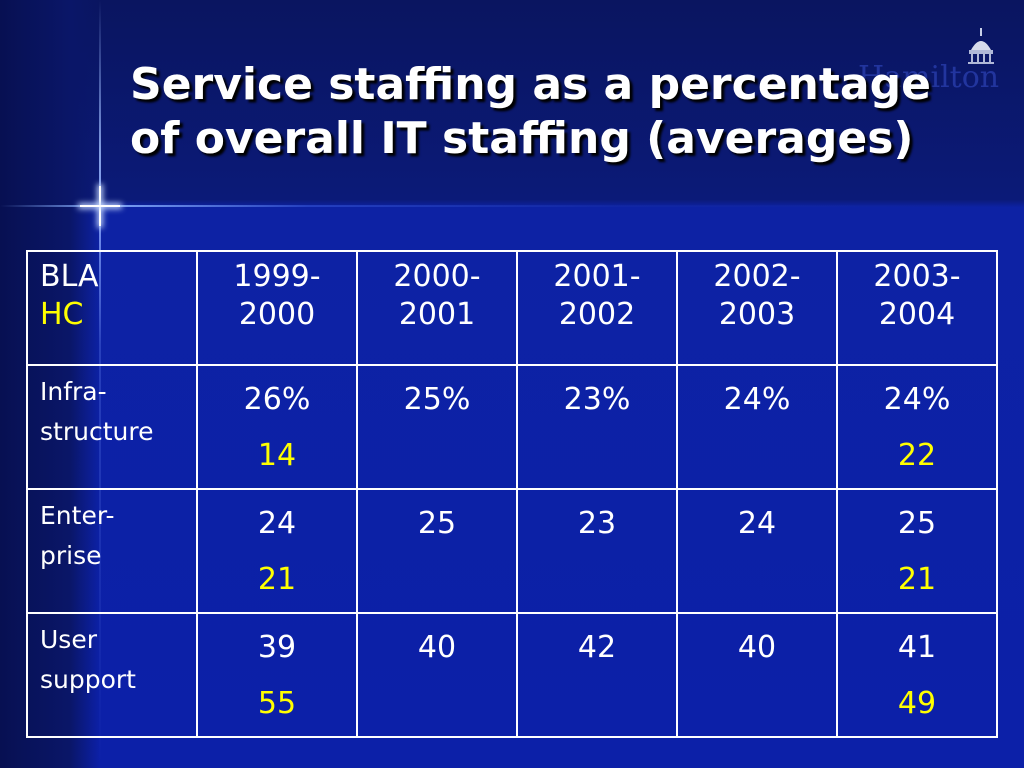  I want to click on row-label-line-2: structure, so click(97, 431).